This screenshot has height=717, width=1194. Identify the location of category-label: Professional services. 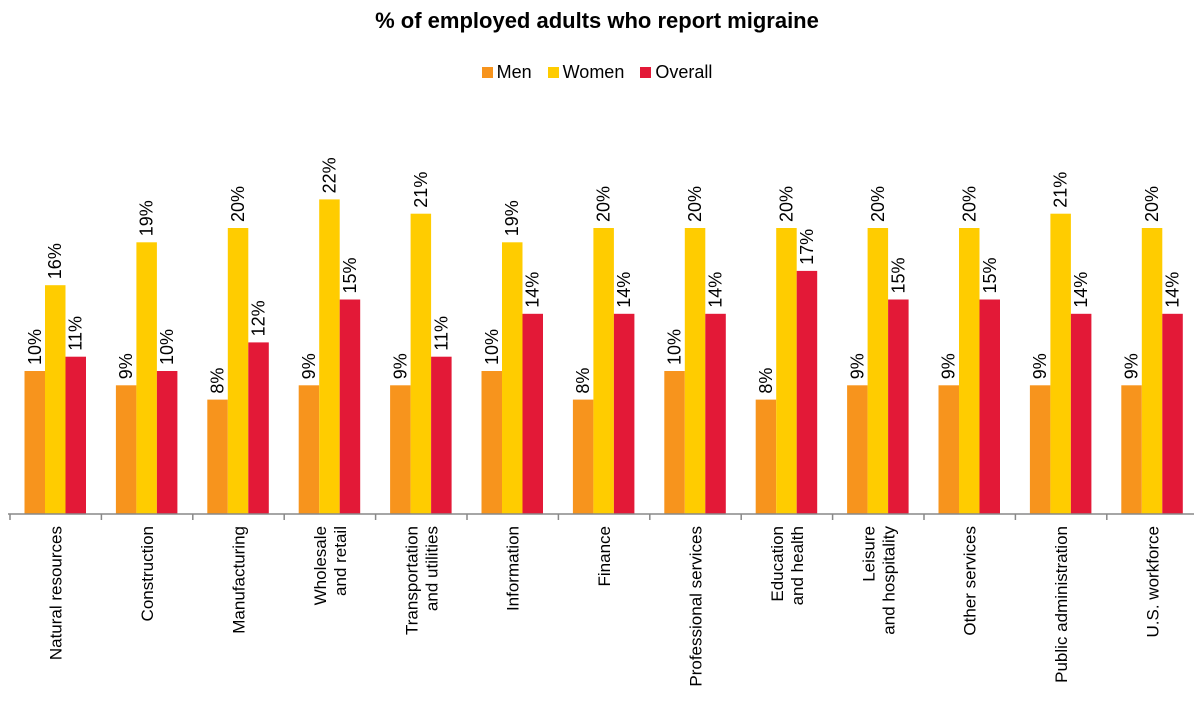
(696, 606).